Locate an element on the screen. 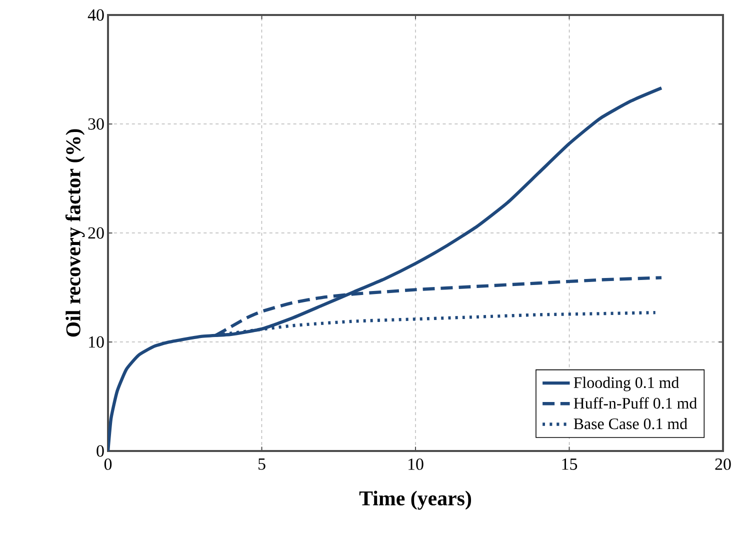  x-tick-label: 0 is located at coordinates (108, 464).